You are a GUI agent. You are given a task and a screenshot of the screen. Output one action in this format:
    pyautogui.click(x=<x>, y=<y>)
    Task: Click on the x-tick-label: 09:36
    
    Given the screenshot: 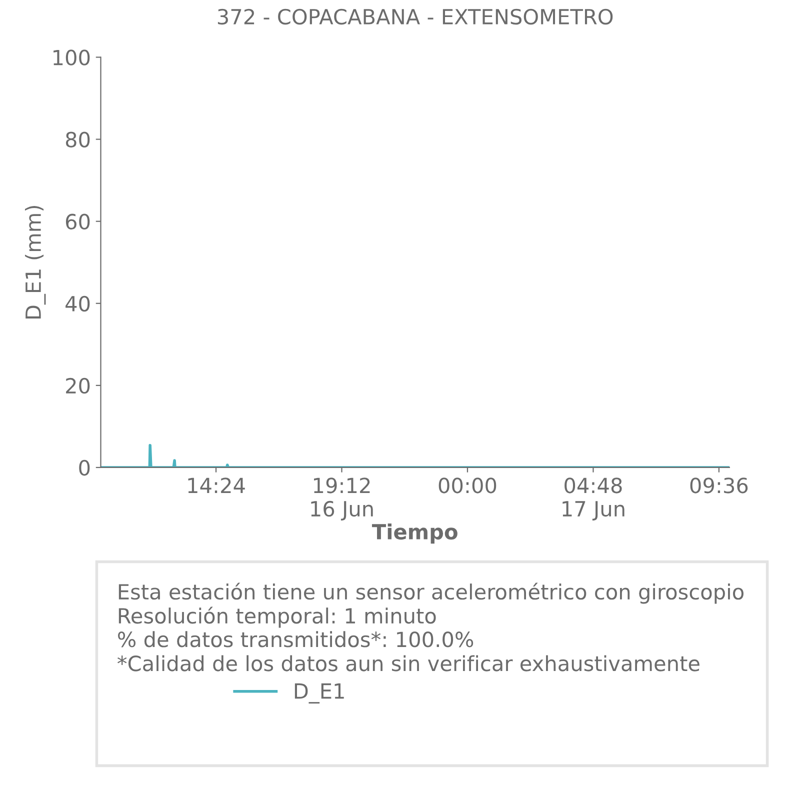 What is the action you would take?
    pyautogui.click(x=719, y=486)
    